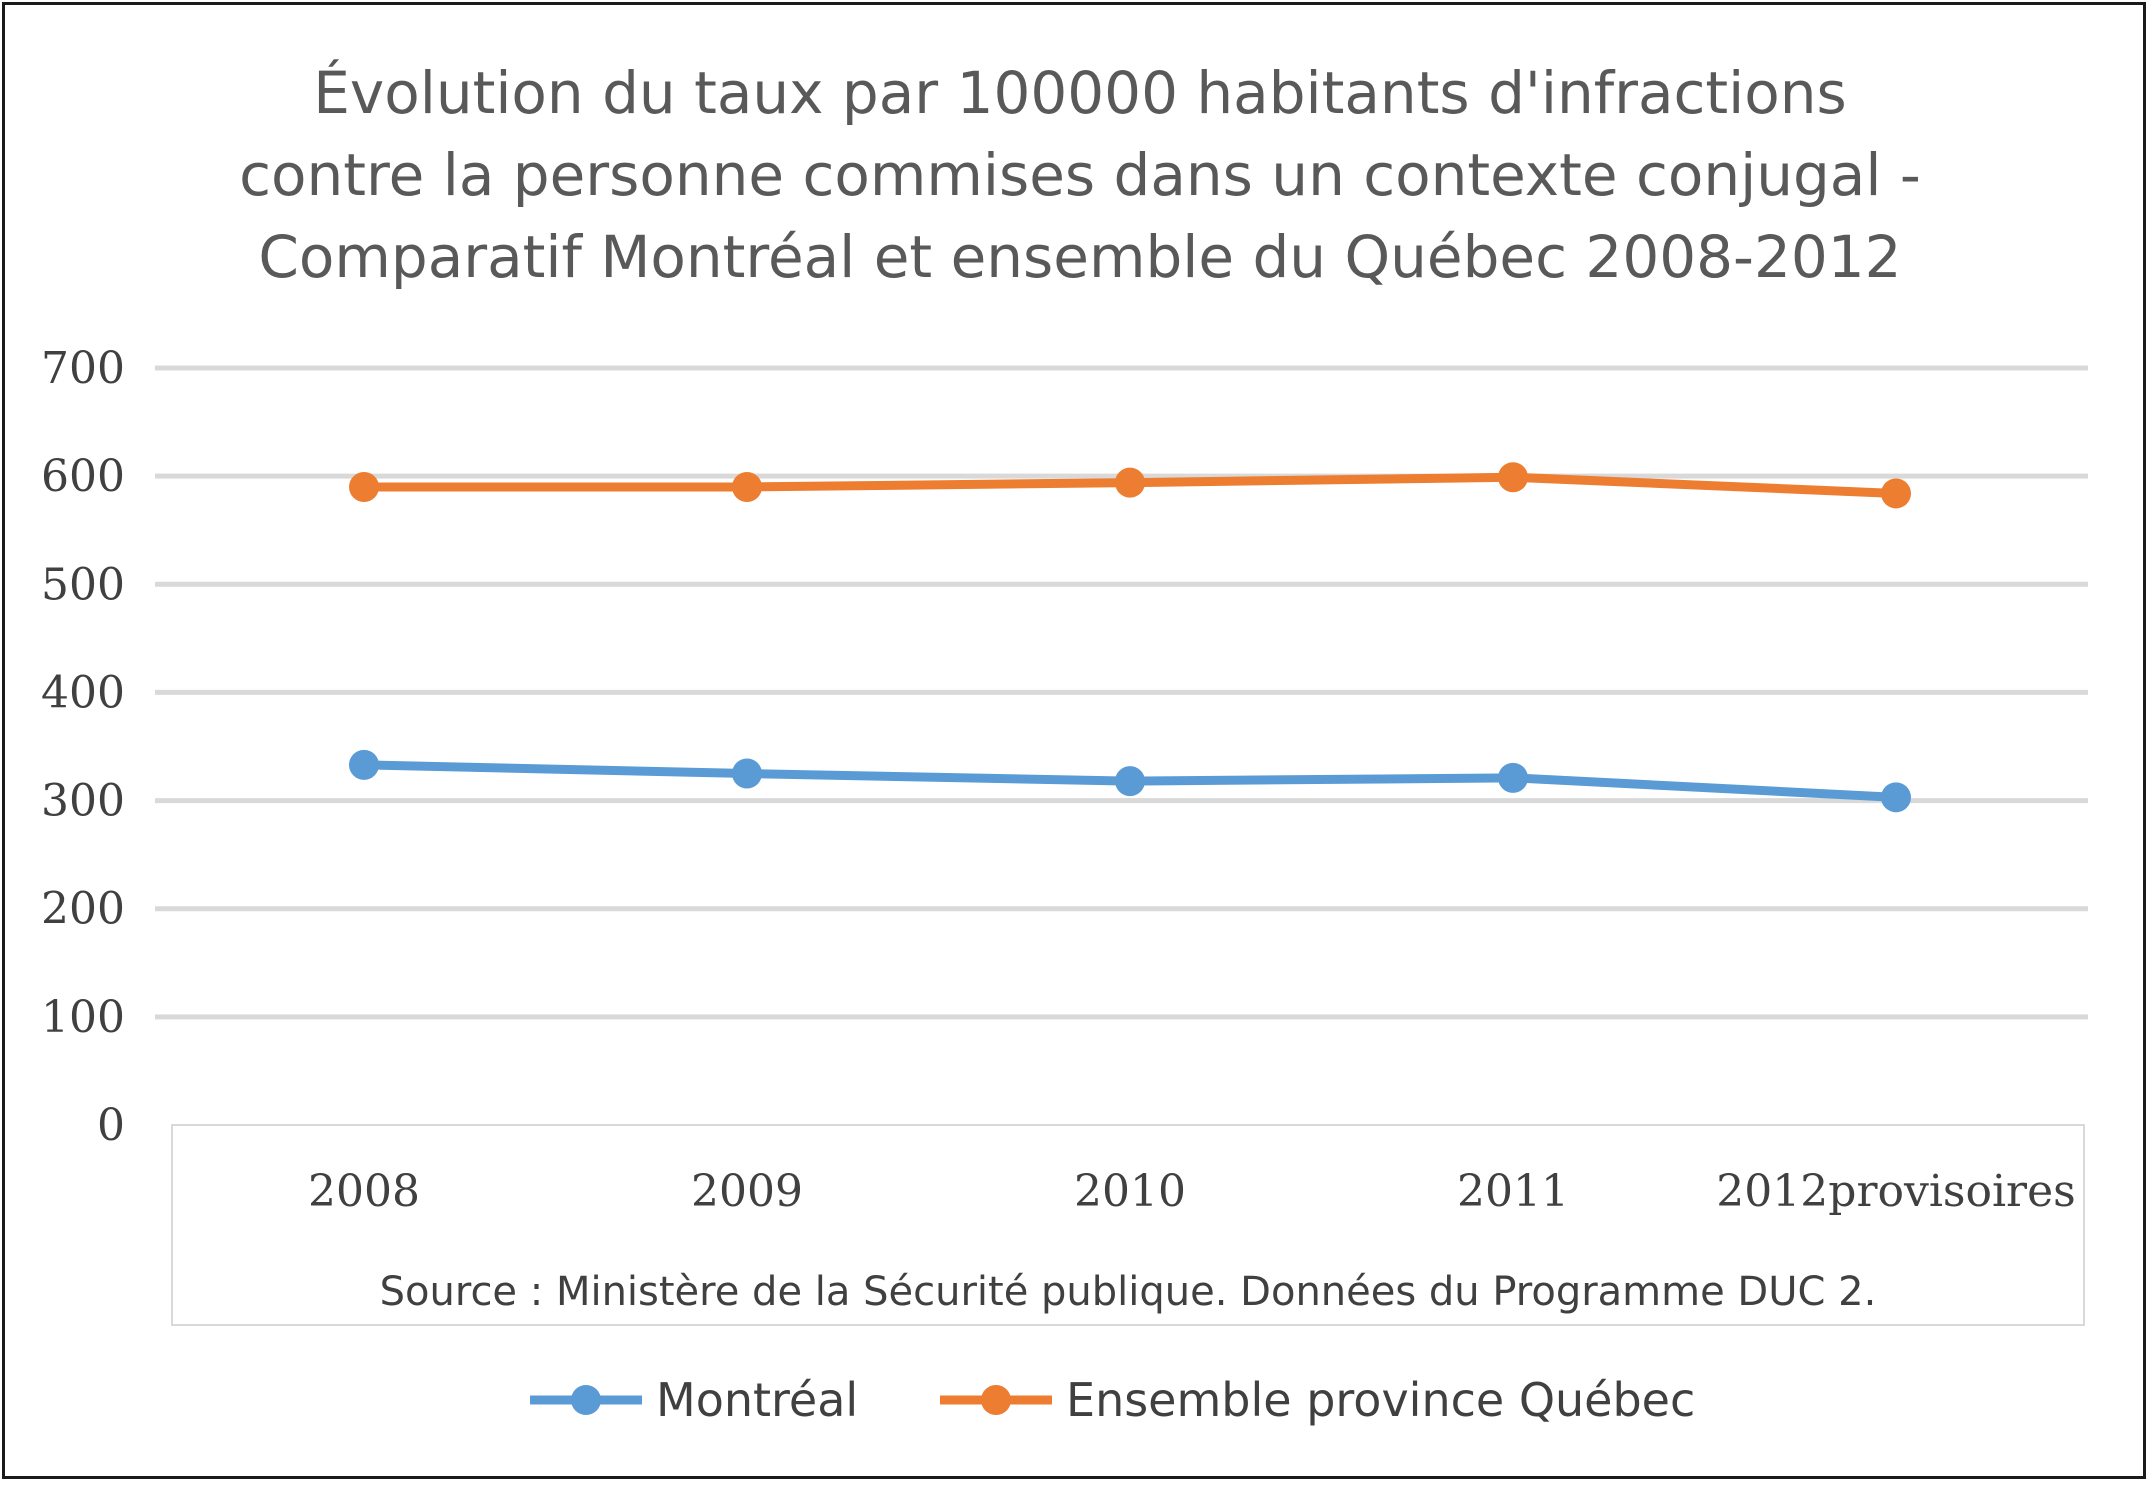 The height and width of the screenshot is (1485, 2152). I want to click on x-tick-label: 2011, so click(1513, 1191).